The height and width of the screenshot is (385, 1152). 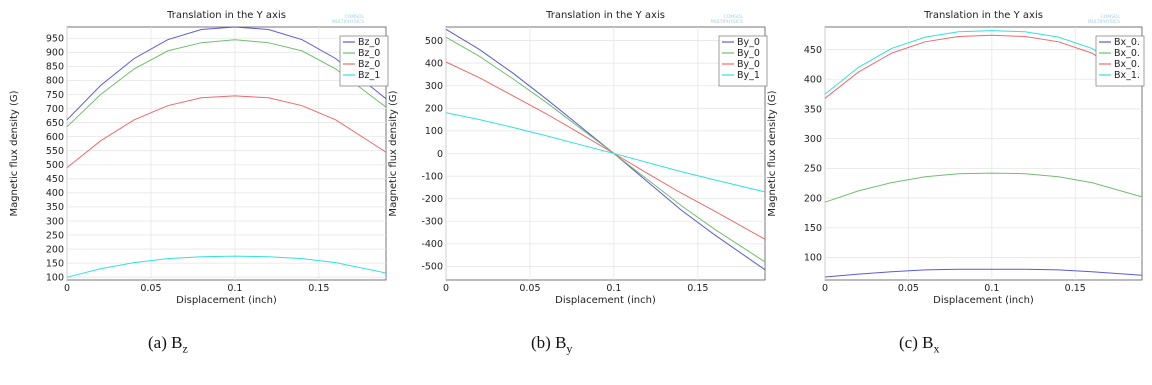 What do you see at coordinates (432, 222) in the screenshot?
I see `y-tick-label: -300` at bounding box center [432, 222].